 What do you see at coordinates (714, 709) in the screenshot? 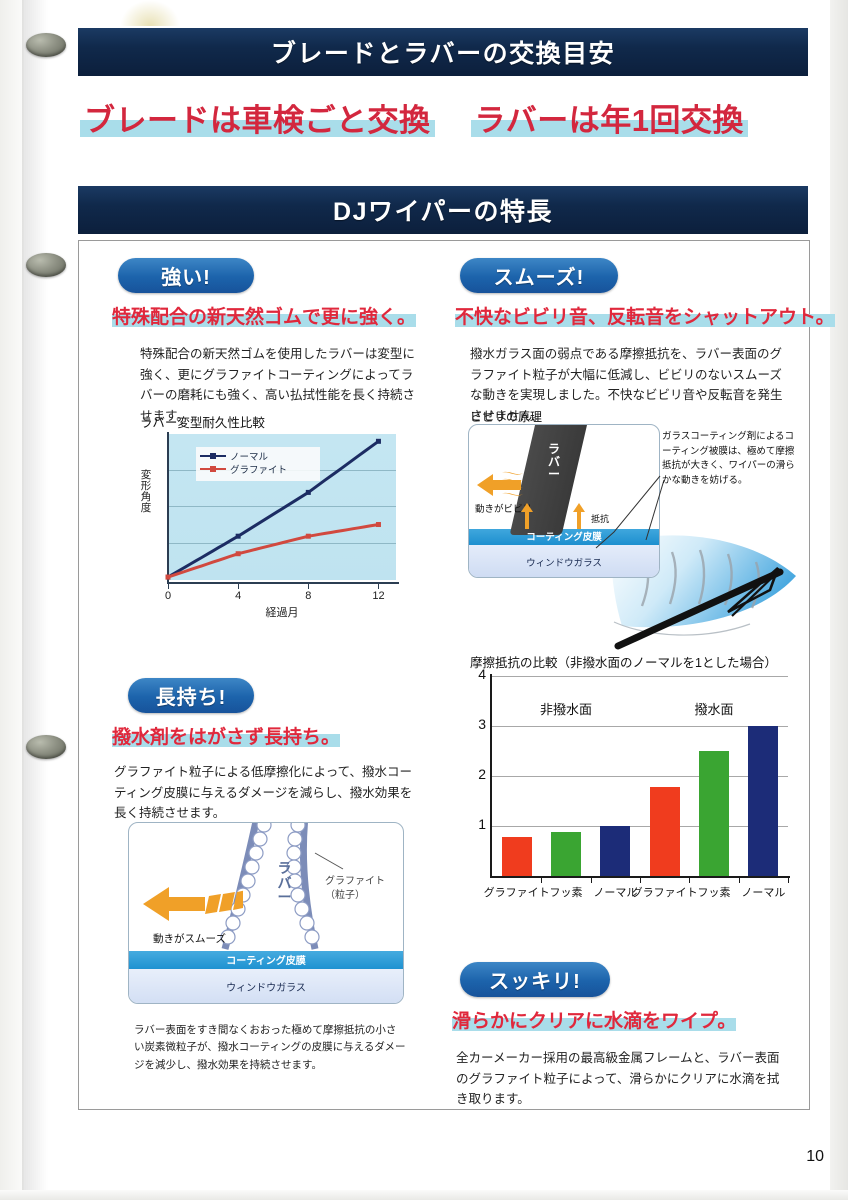
I see `bar-chart-group-label: 撥水面` at bounding box center [714, 709].